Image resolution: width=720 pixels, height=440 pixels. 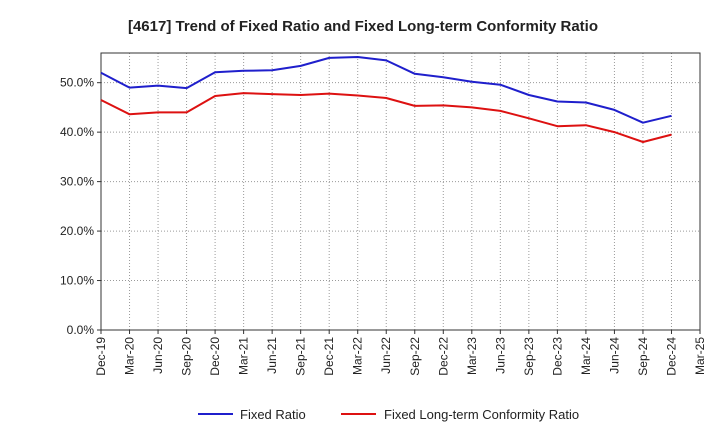 I want to click on x-tick-label: Jun-23, so click(x=500, y=355).